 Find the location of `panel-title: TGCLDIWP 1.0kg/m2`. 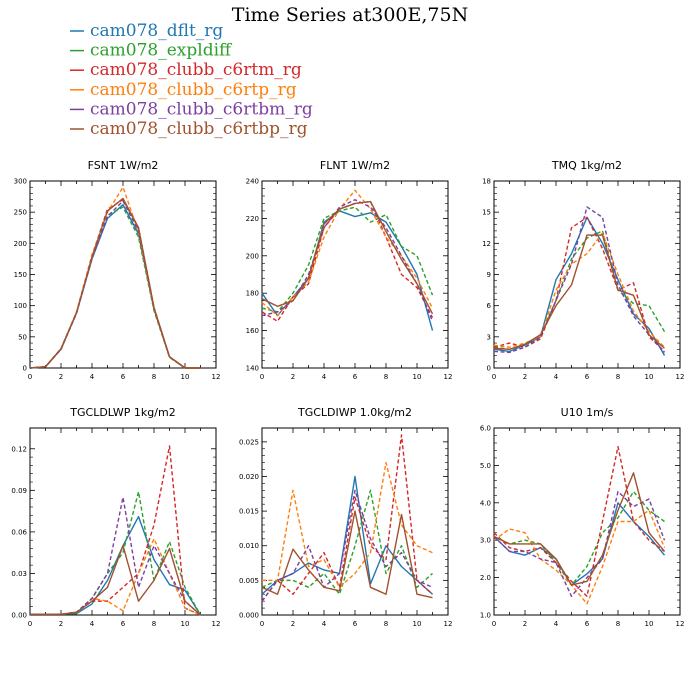

panel-title: TGCLDIWP 1.0kg/m2 is located at coordinates (354, 412).